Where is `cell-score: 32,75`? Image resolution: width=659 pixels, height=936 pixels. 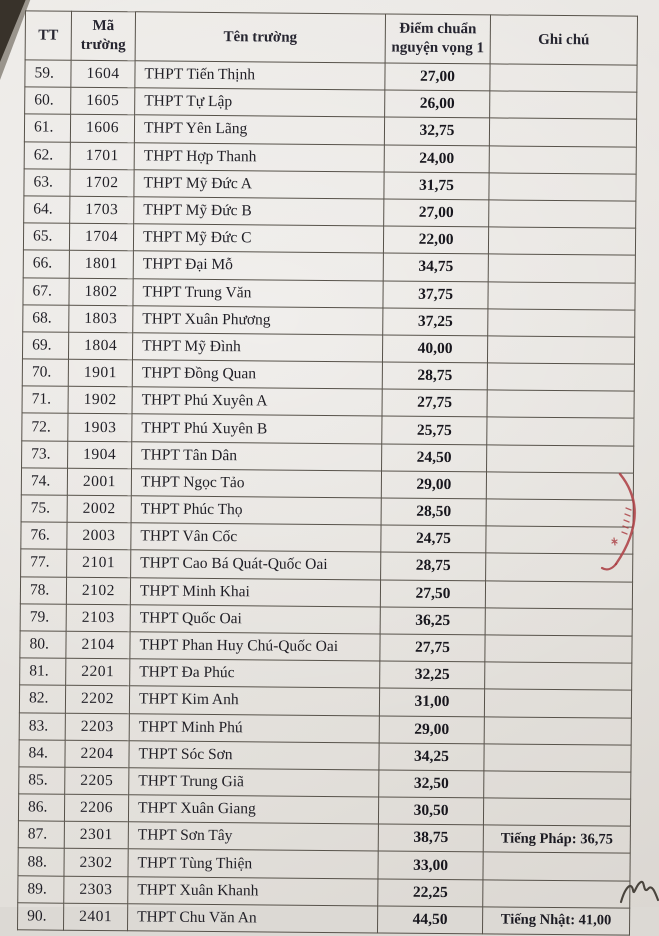
cell-score: 32,75 is located at coordinates (437, 131).